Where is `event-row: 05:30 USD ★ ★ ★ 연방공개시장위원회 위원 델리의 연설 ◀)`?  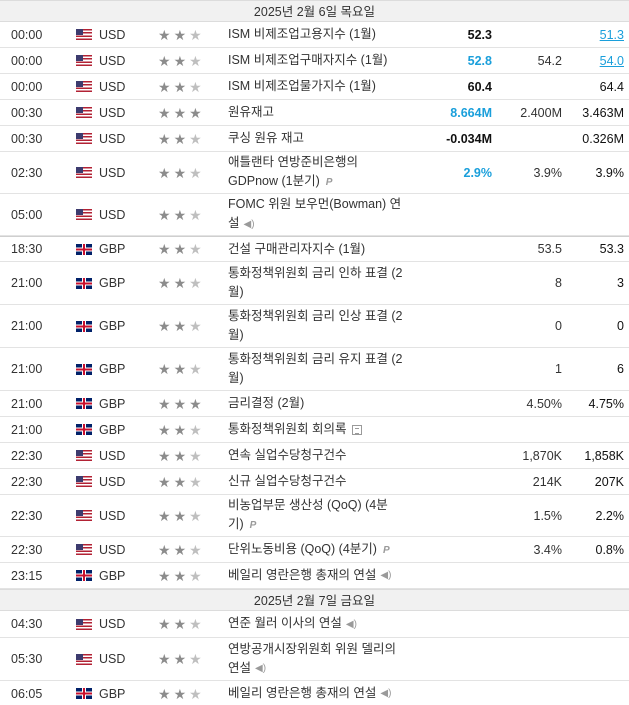 event-row: 05:30 USD ★ ★ ★ 연방공개시장위원회 위원 델리의 연설 ◀) is located at coordinates (314, 659).